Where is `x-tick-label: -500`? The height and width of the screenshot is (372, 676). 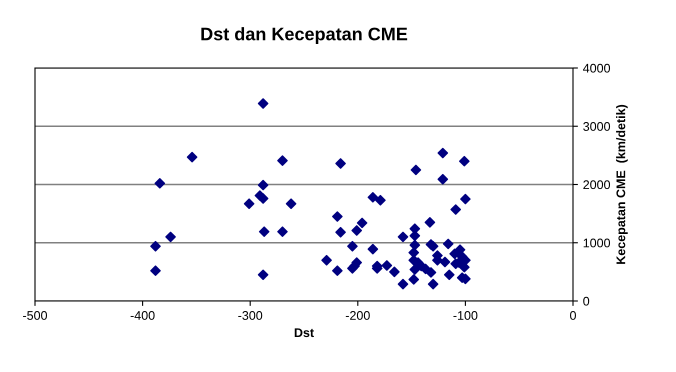
x-tick-label: -500 is located at coordinates (35, 315).